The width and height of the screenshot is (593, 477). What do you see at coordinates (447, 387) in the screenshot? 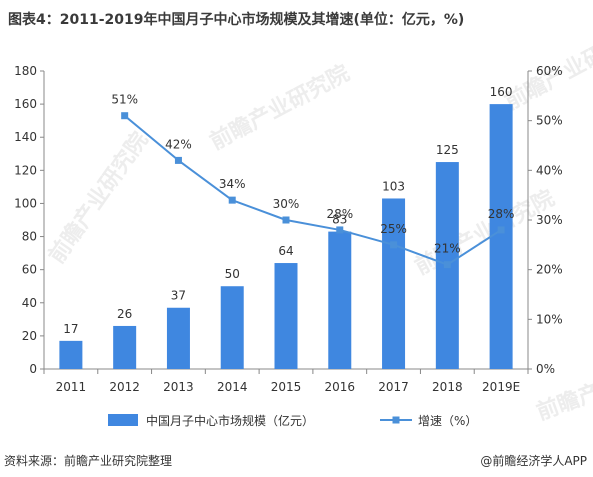
I see `x-tick-label: 2018` at bounding box center [447, 387].